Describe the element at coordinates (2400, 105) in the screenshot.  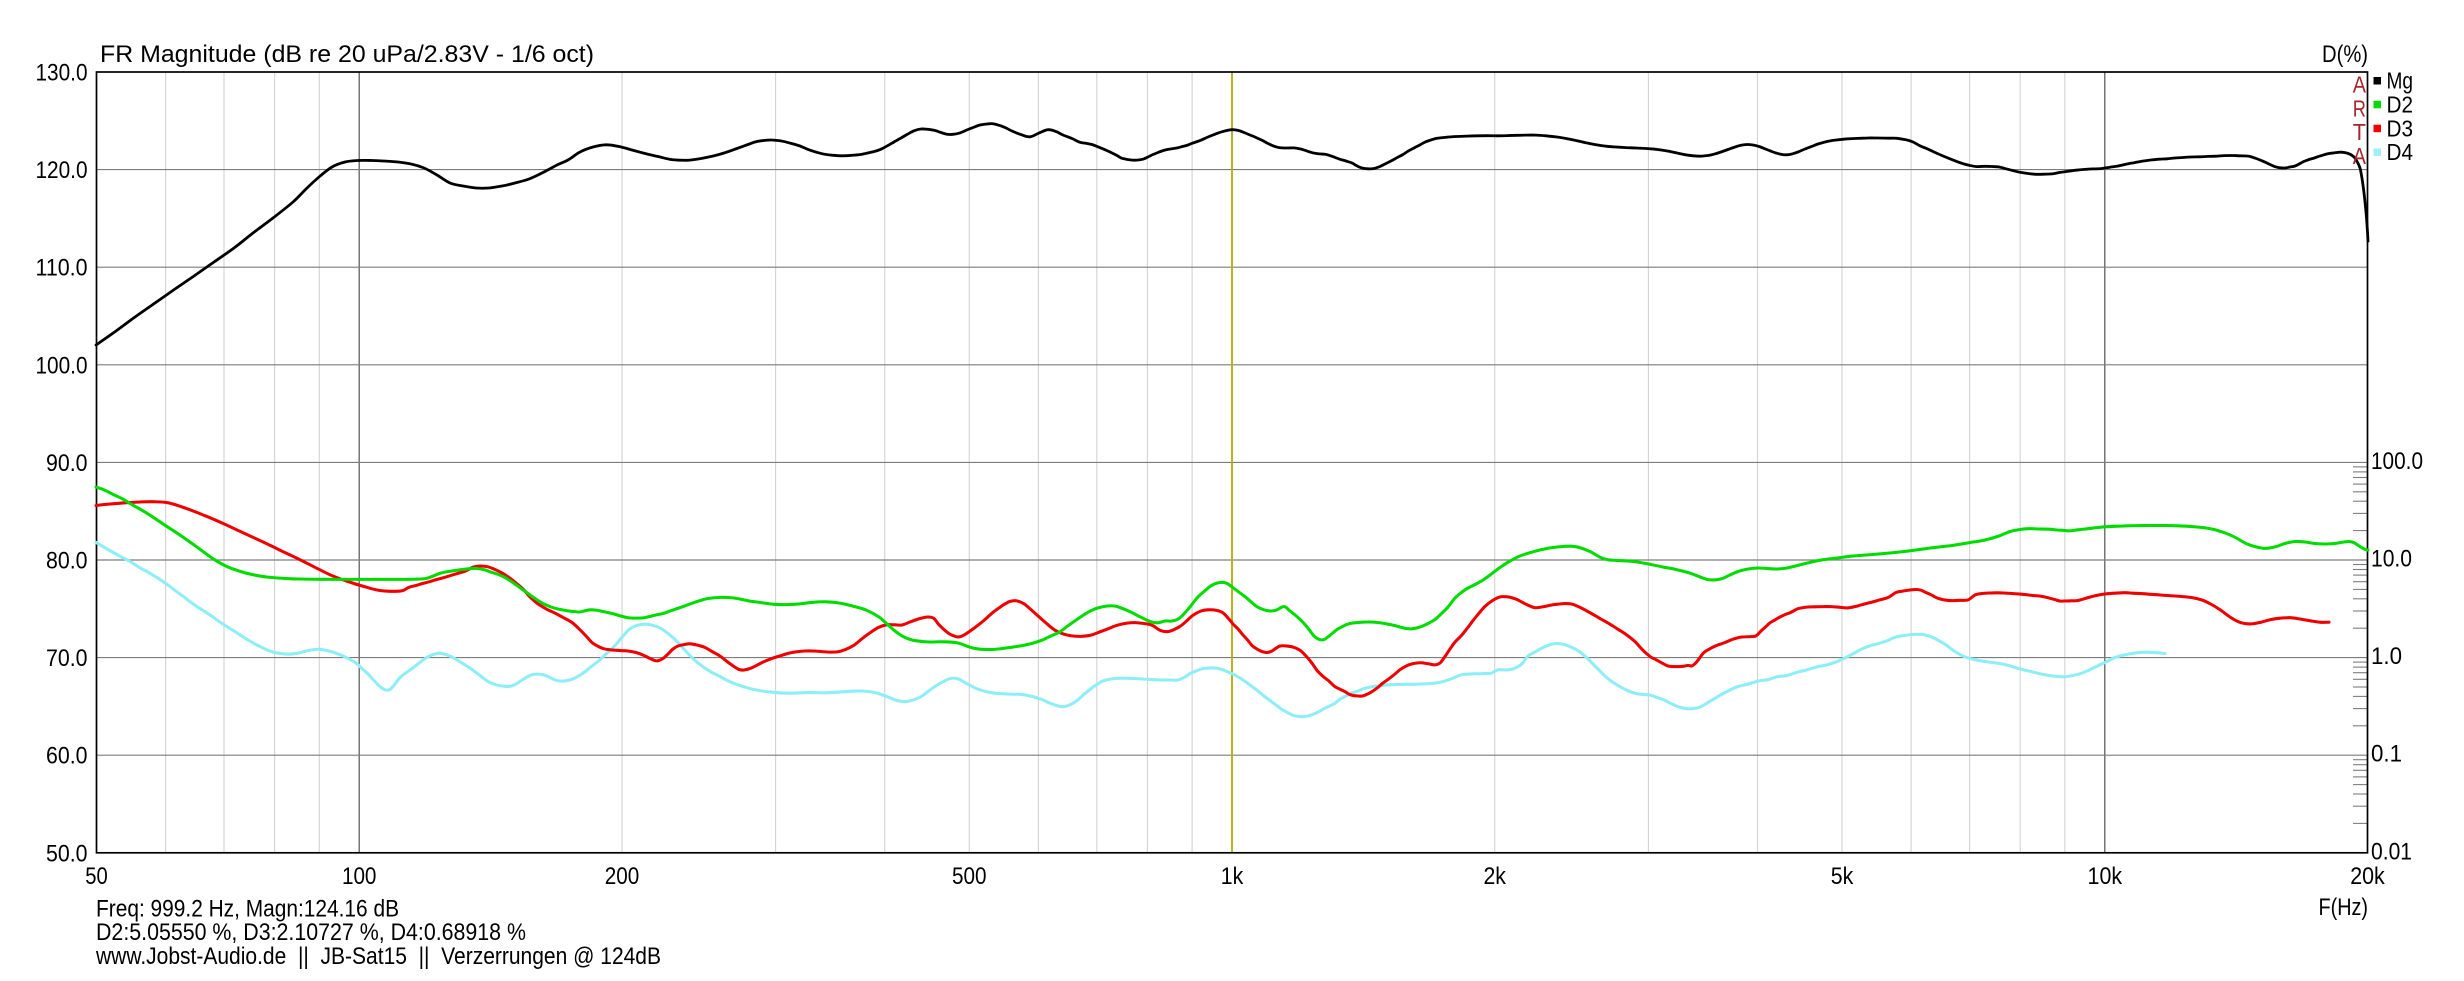
I see `svg-text: D2` at that location.